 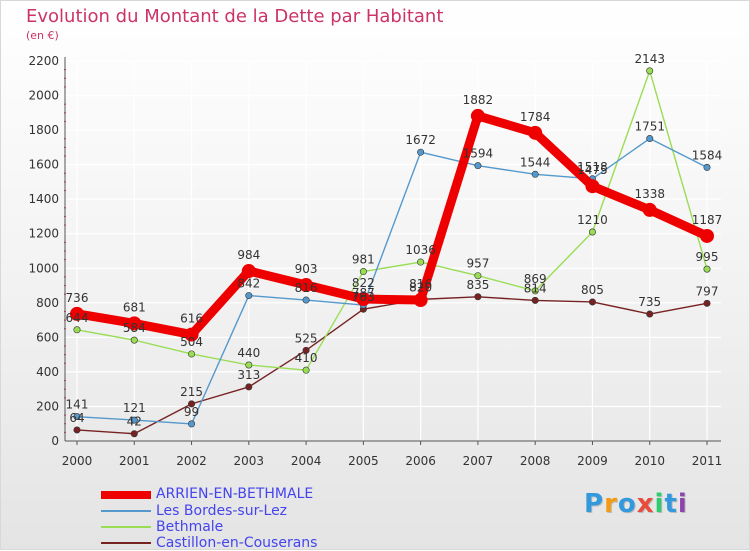 I want to click on data-label-2: 869, so click(x=535, y=279).